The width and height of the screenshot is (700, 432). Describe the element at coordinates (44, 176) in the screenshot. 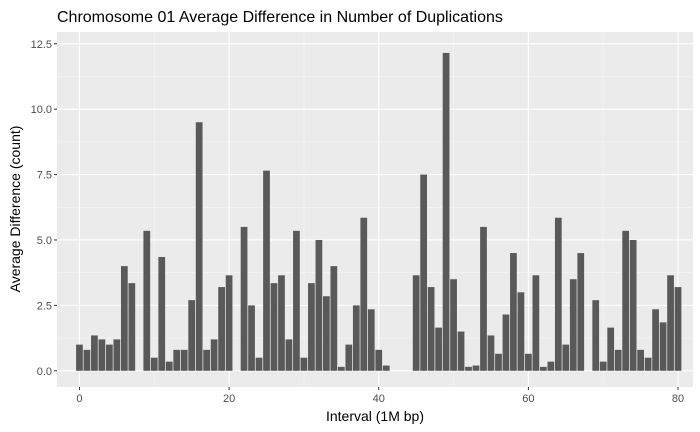

I see `y-tick-label: 7.5` at that location.